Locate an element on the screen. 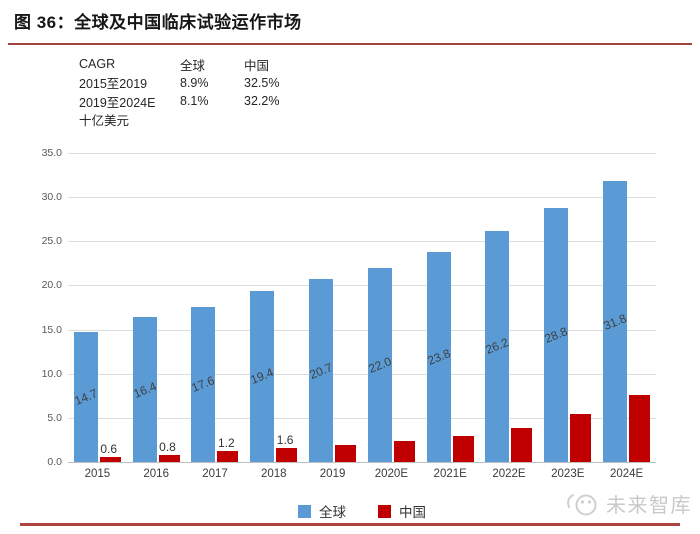 Image resolution: width=700 pixels, height=534 pixels. bar-value-label-中国-2016: 0.8 is located at coordinates (167, 446).